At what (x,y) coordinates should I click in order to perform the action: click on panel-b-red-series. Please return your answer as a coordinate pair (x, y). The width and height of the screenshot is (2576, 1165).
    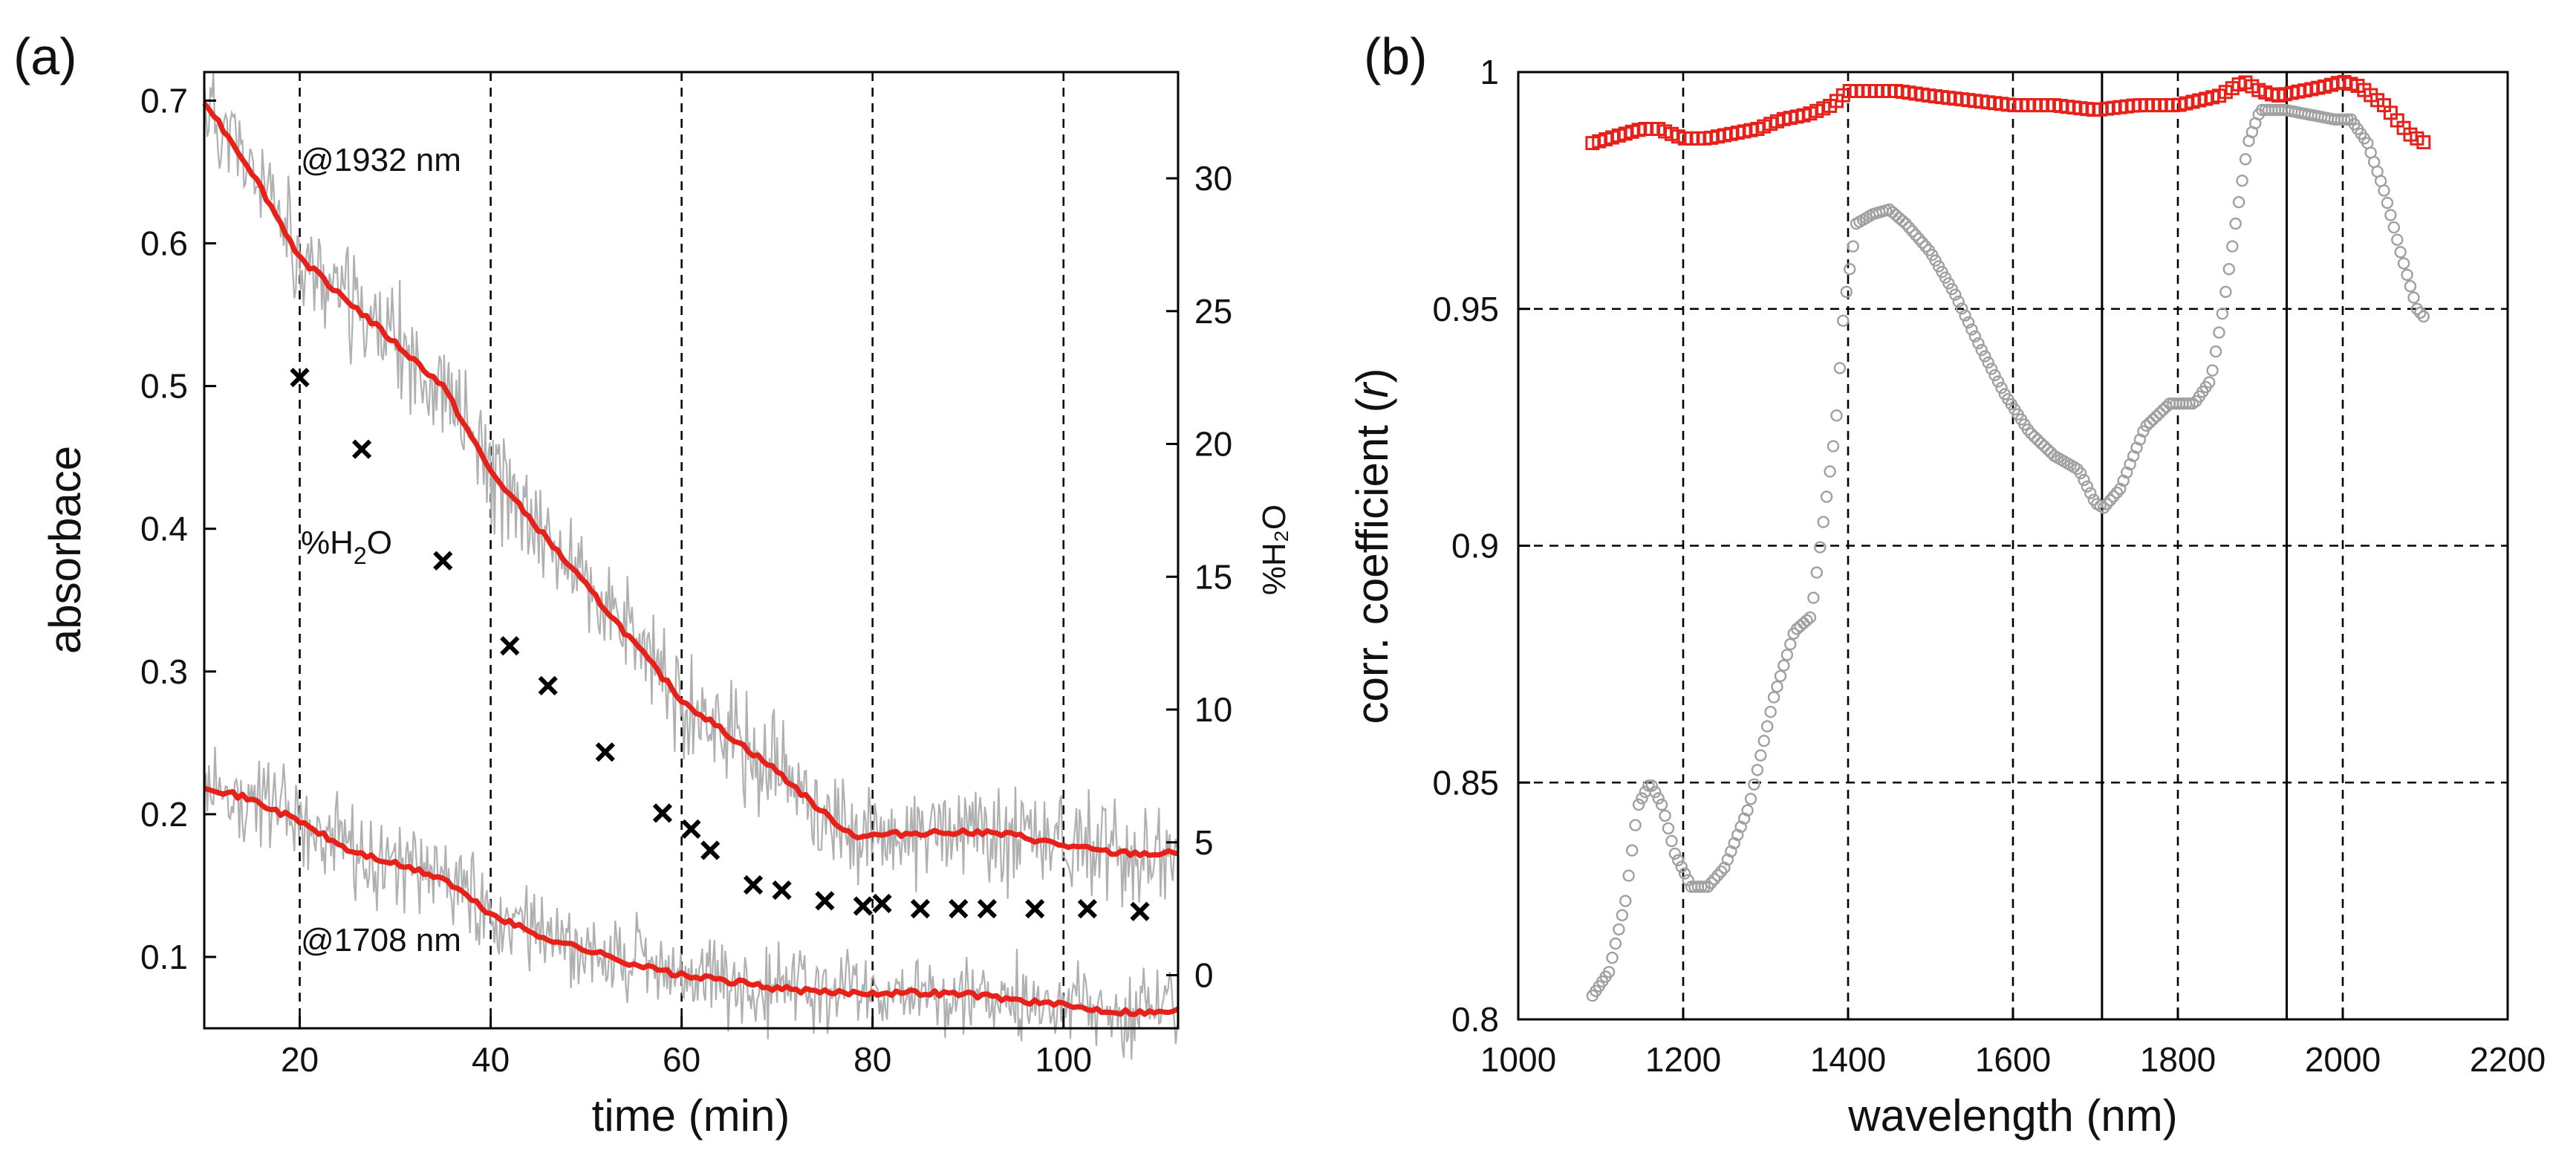
    Looking at the image, I should click on (2008, 112).